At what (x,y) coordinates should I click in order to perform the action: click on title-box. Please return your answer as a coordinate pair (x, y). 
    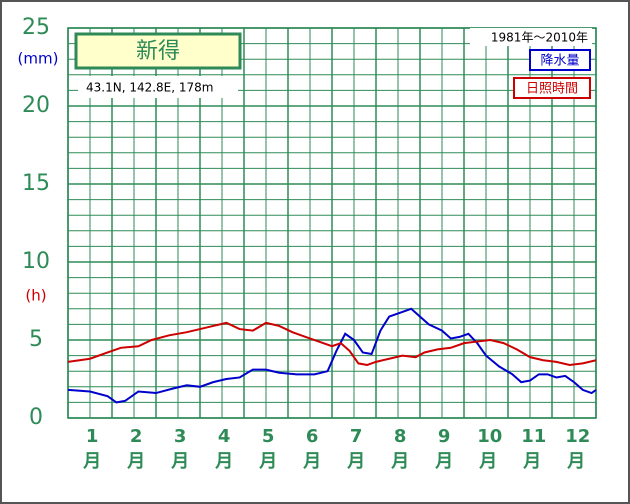
    Looking at the image, I should click on (158, 51).